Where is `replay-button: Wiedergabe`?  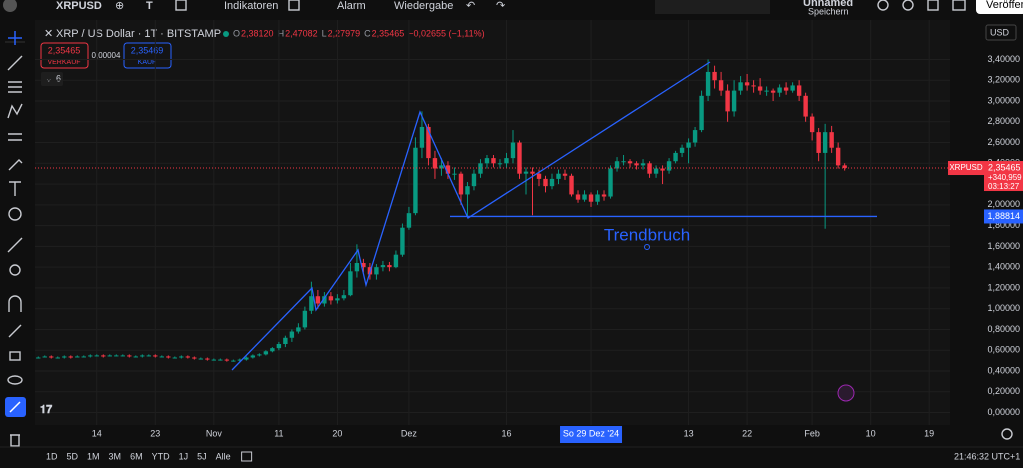
replay-button: Wiedergabe is located at coordinates (423, 6).